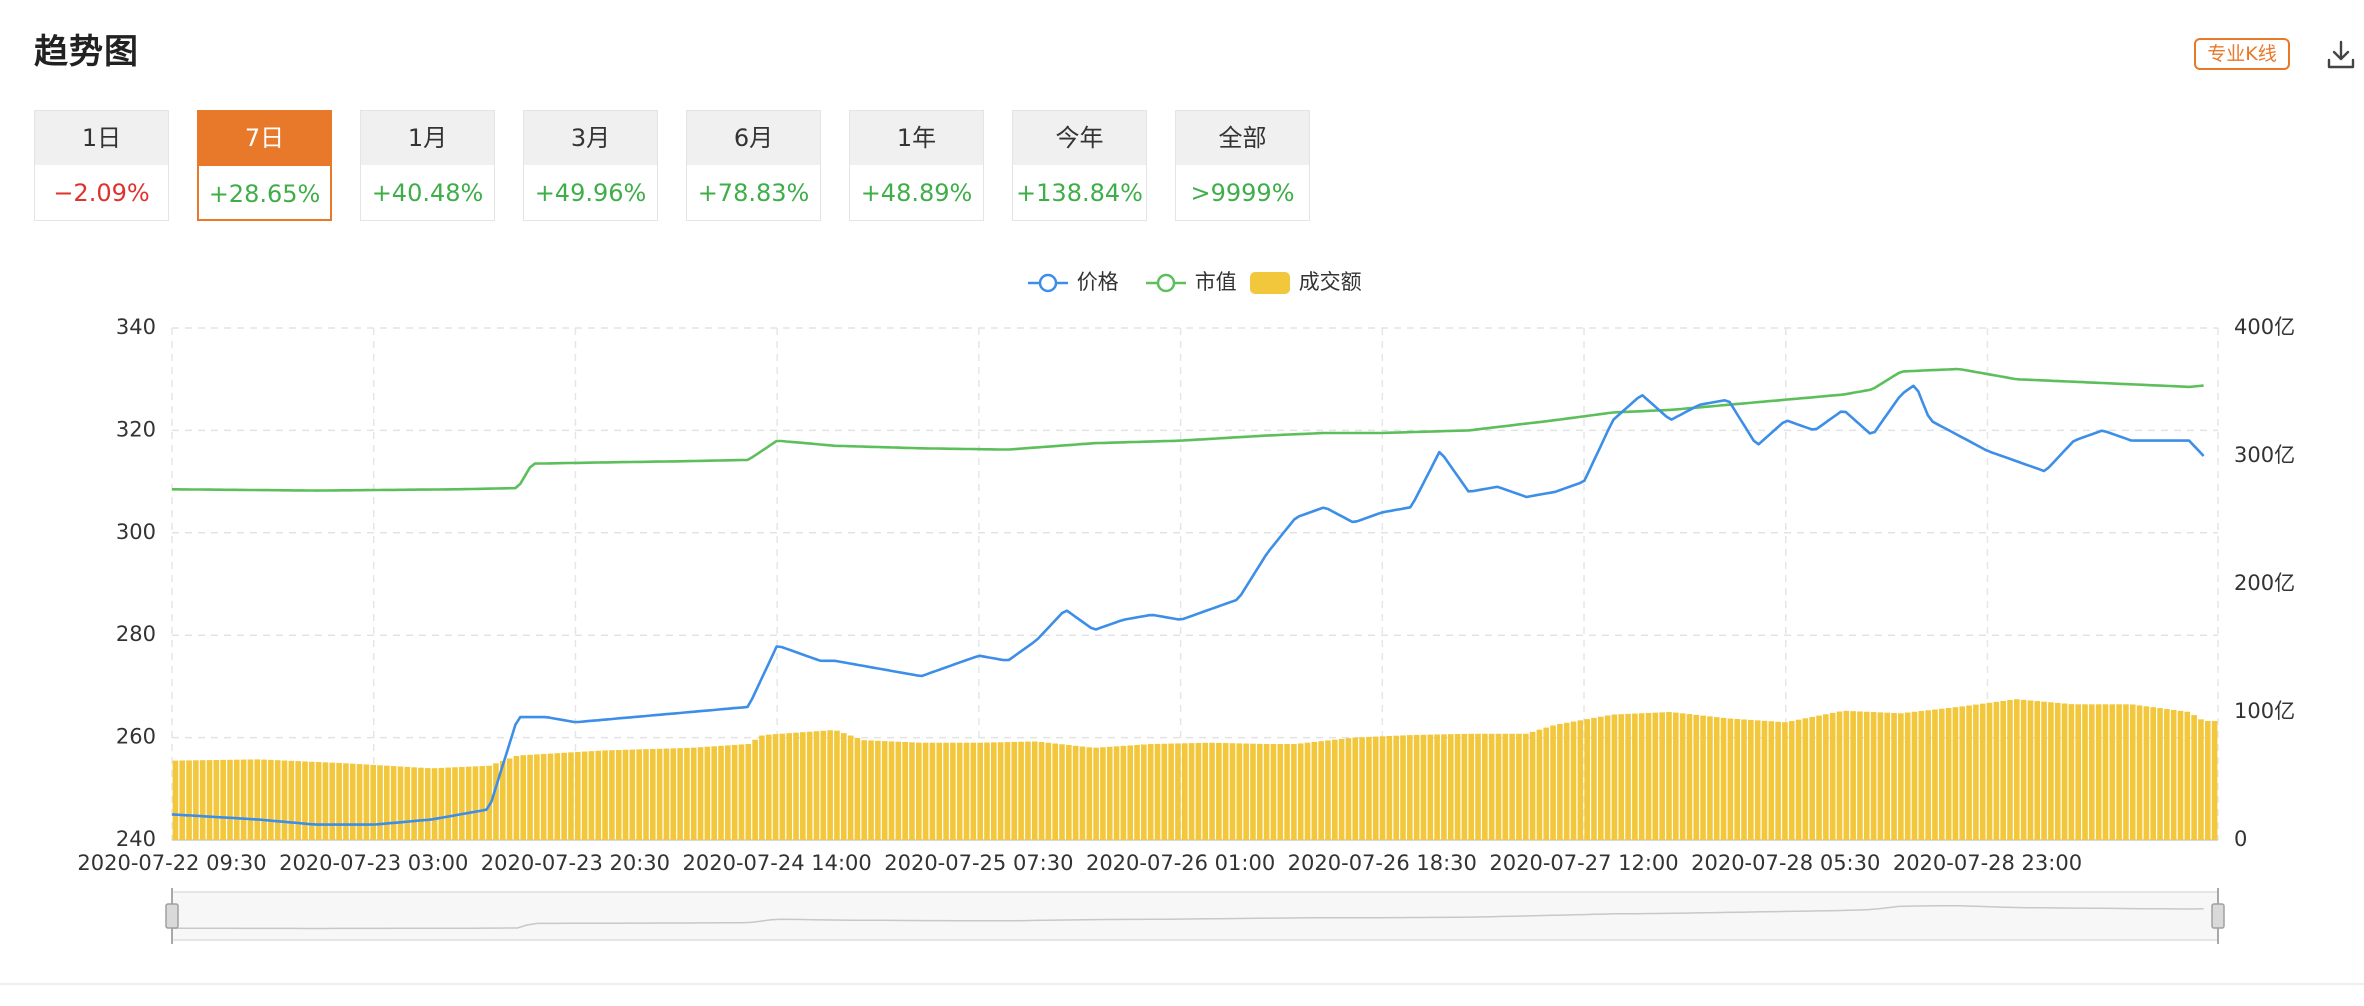 This screenshot has width=2364, height=1006. Describe the element at coordinates (1188, 429) in the screenshot. I see `market-cap-line` at that location.